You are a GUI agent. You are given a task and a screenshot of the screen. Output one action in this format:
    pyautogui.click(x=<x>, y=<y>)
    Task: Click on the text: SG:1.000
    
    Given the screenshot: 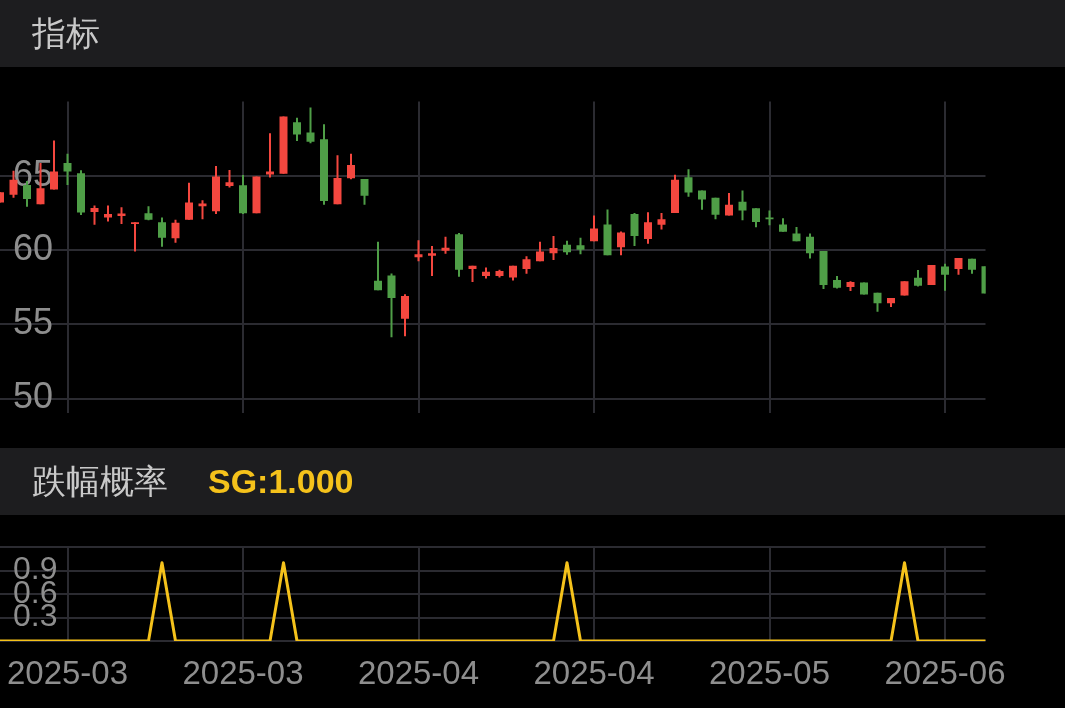 What is the action you would take?
    pyautogui.click(x=281, y=481)
    